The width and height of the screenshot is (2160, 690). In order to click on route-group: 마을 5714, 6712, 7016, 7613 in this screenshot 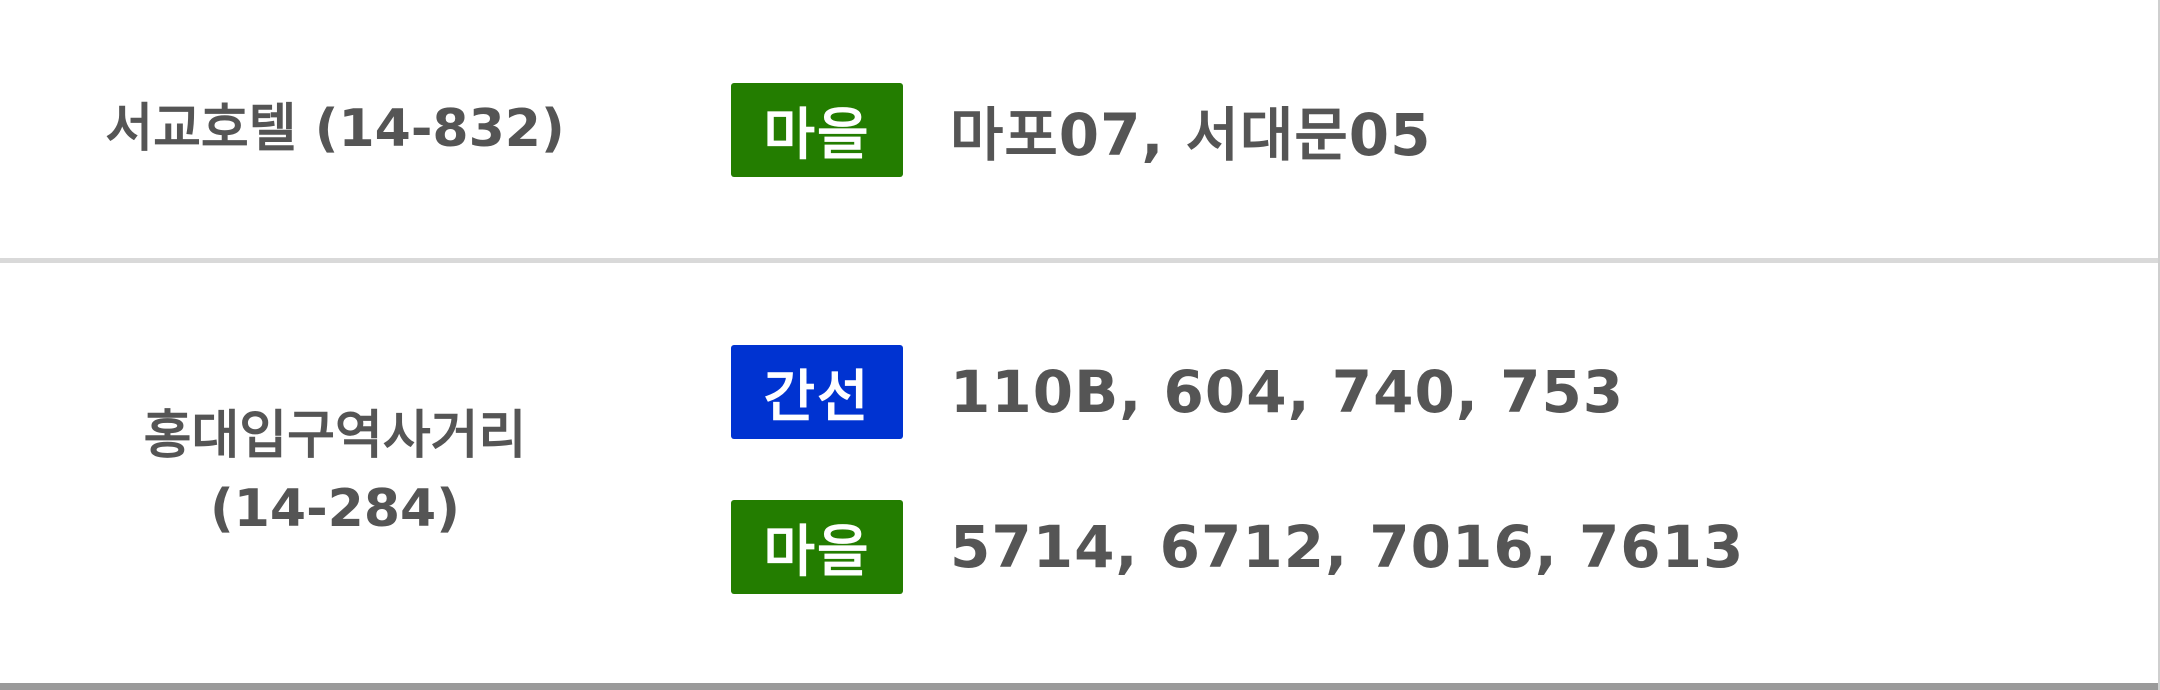, I will do `click(1237, 547)`.